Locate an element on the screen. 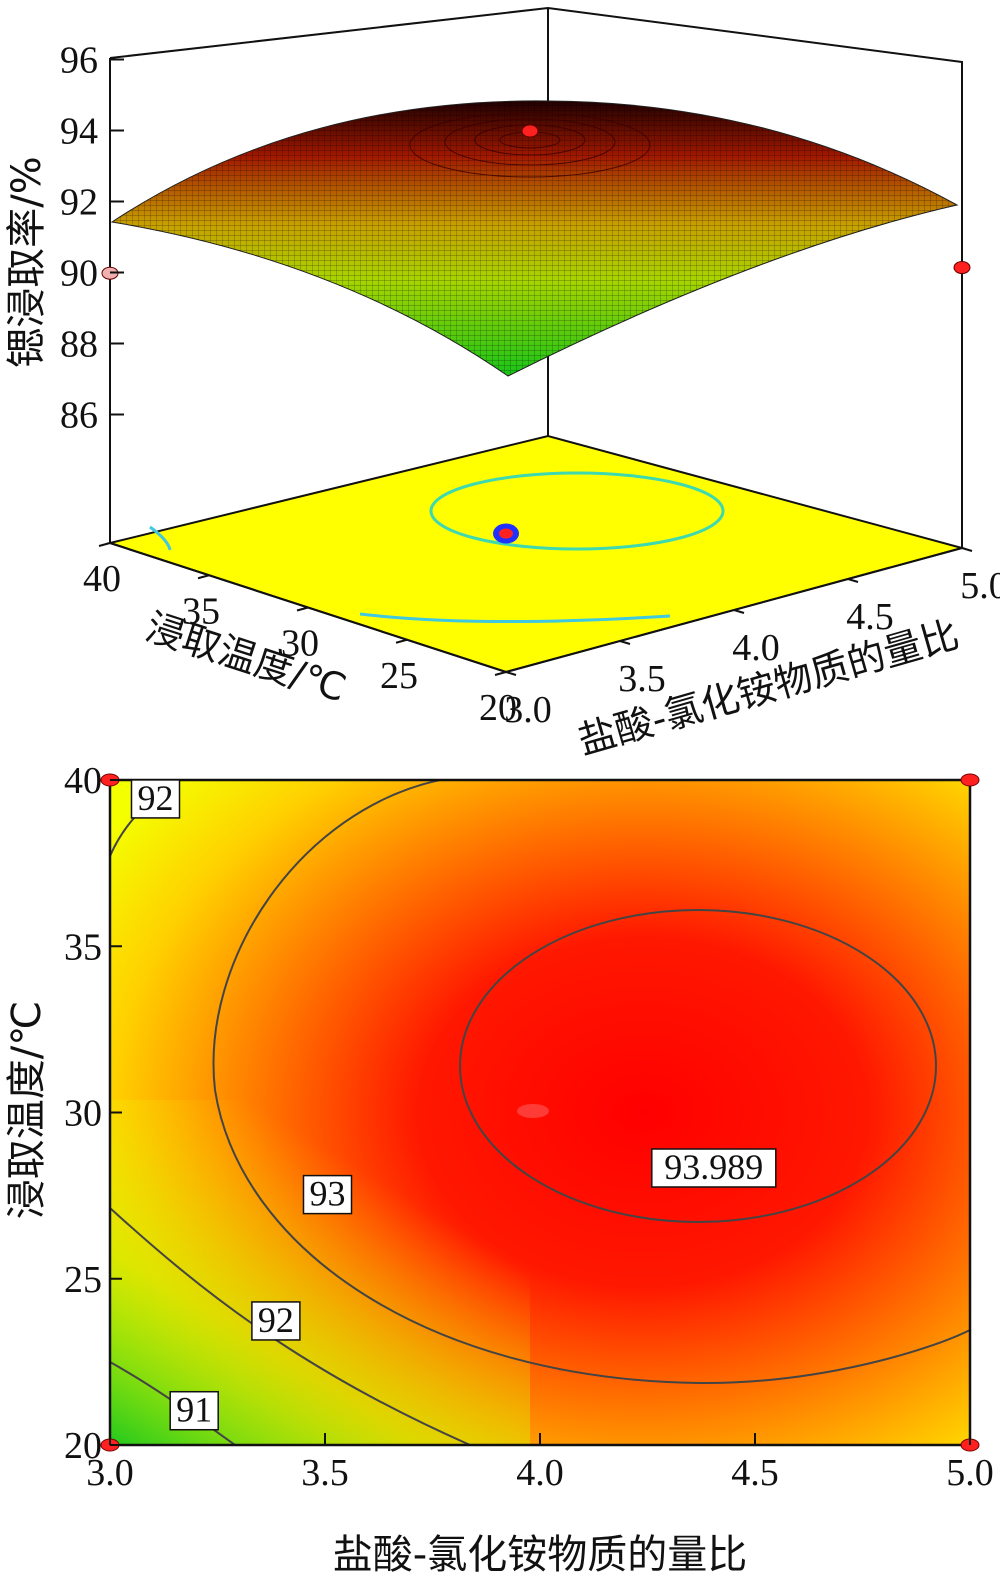 The image size is (1000, 1584). x-tick-label-3d: 4.0 is located at coordinates (756, 648).